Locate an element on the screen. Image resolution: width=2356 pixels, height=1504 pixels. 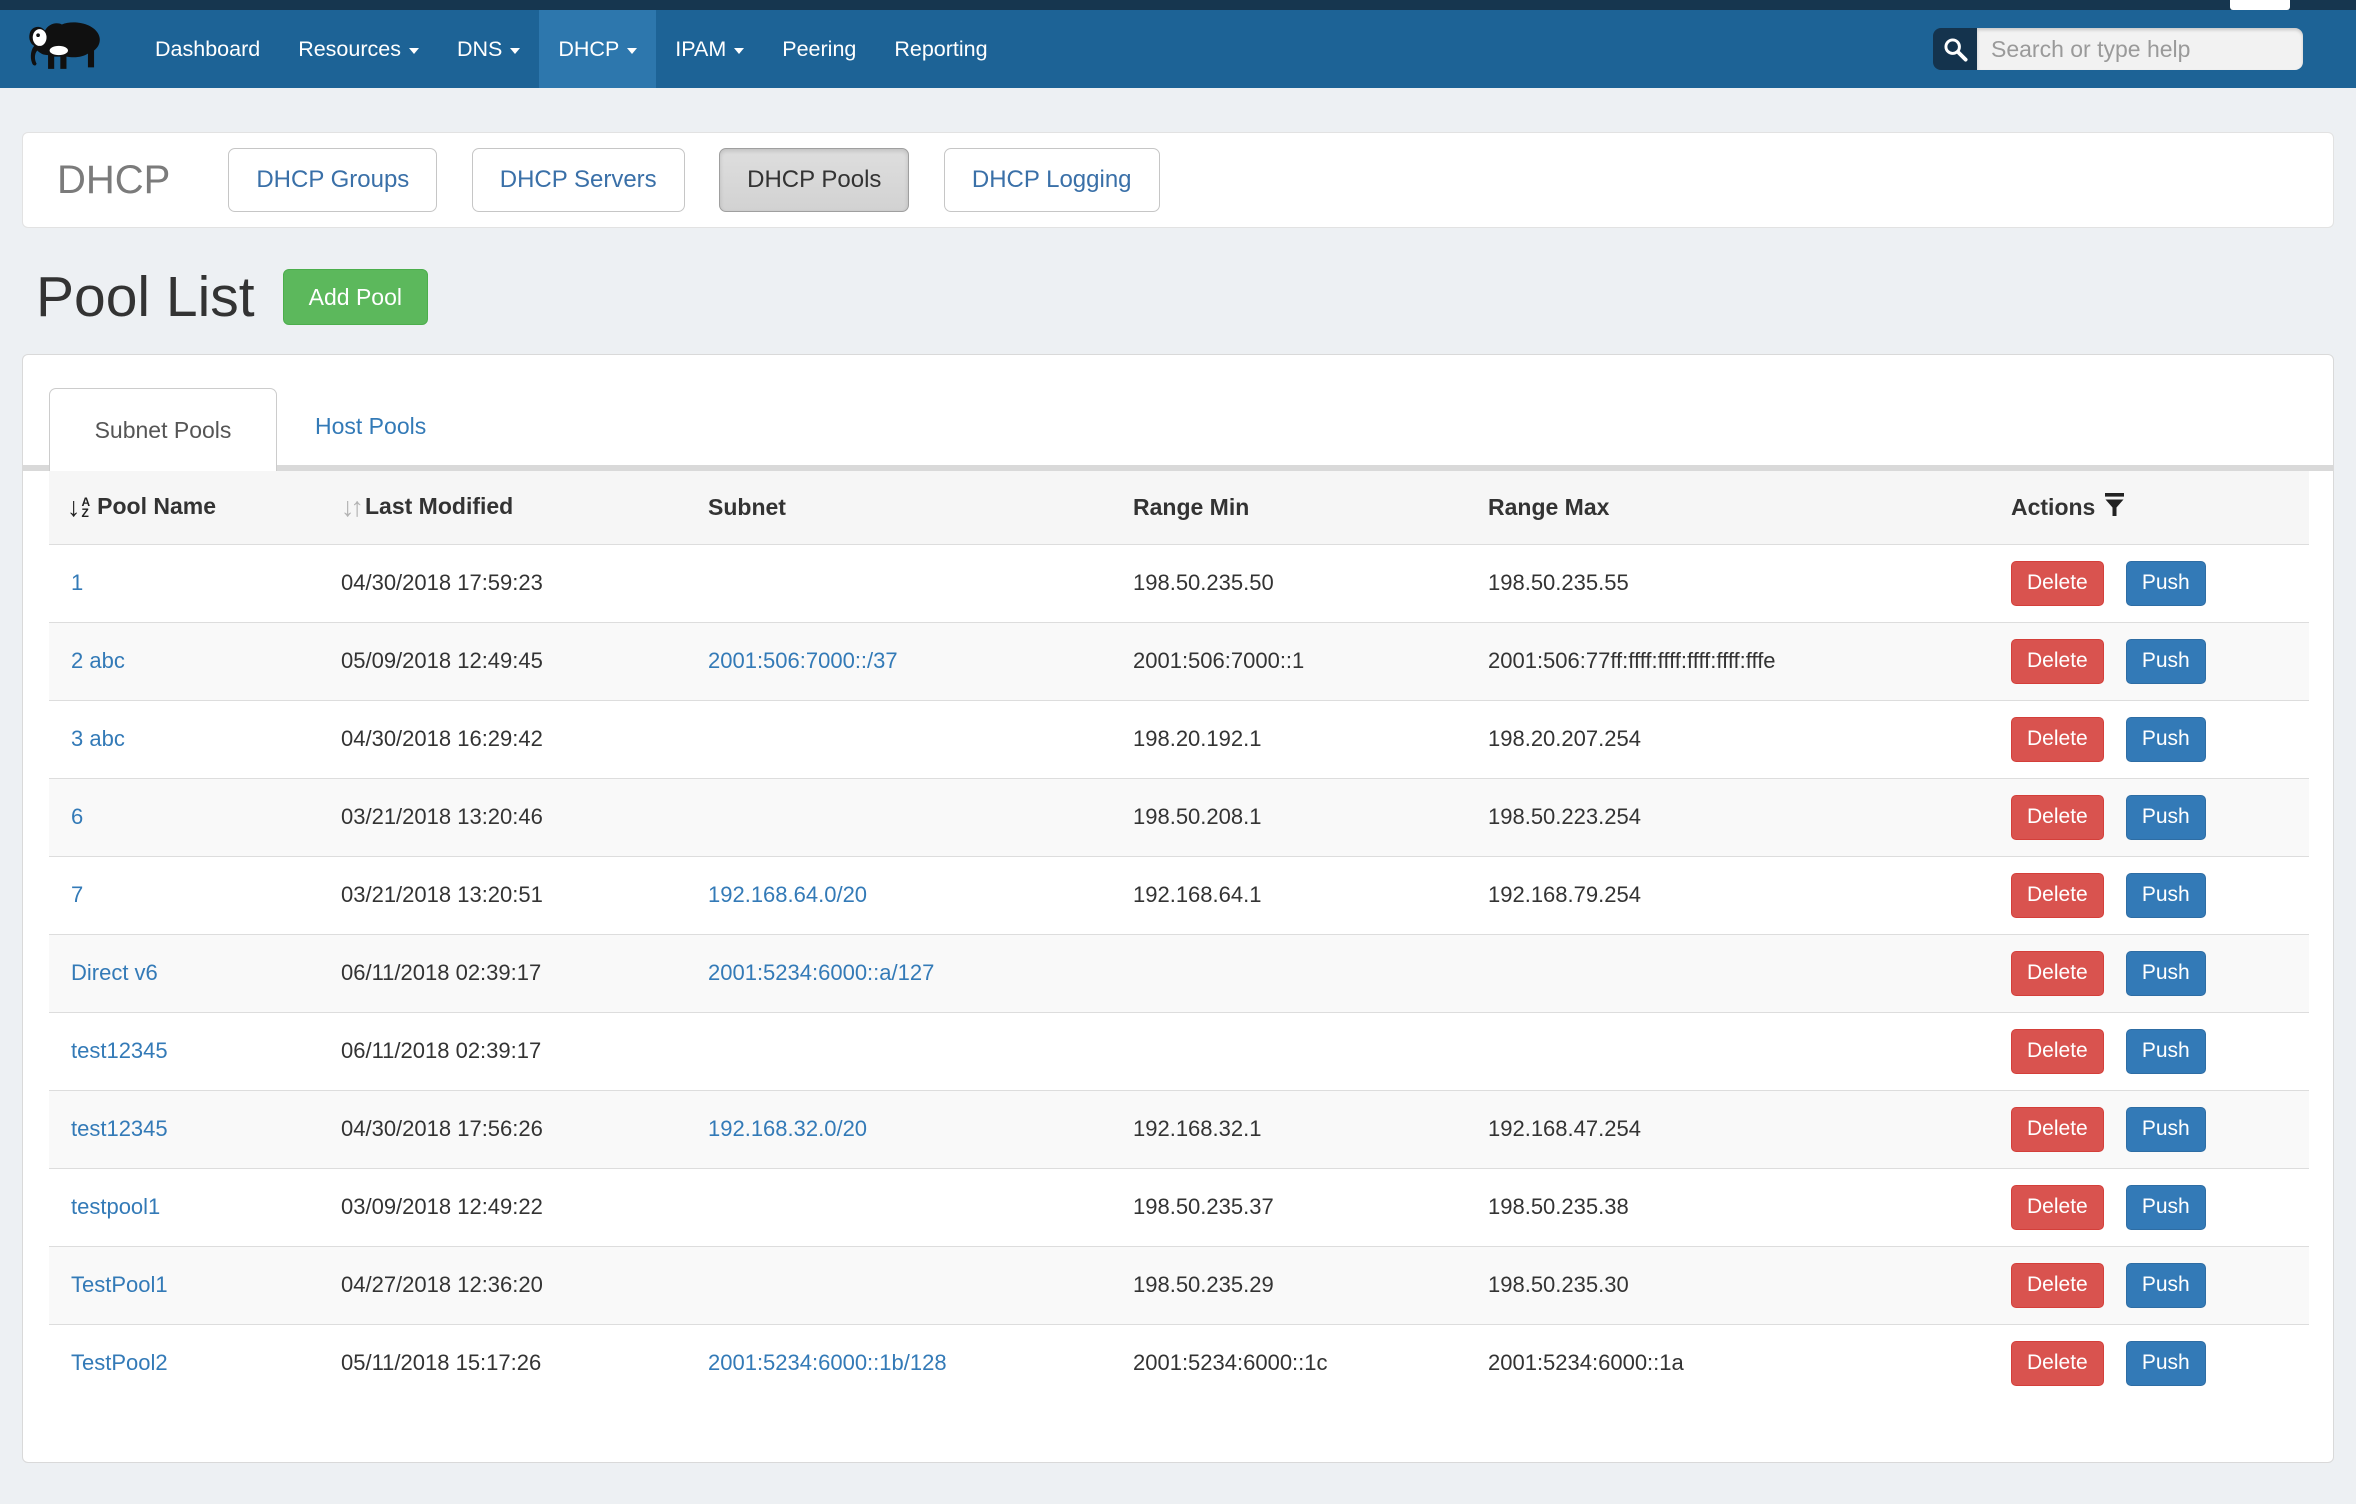
range-min-cell: 2001:5234:6000::1c is located at coordinates (1288, 1362).